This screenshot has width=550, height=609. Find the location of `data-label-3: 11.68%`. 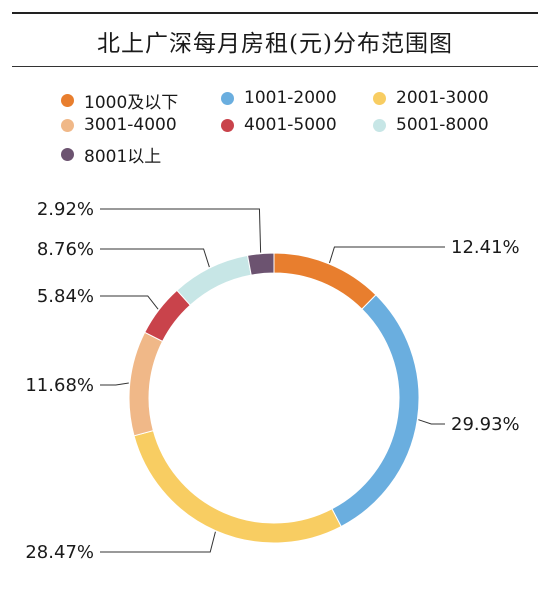

data-label-3: 11.68% is located at coordinates (59, 385).